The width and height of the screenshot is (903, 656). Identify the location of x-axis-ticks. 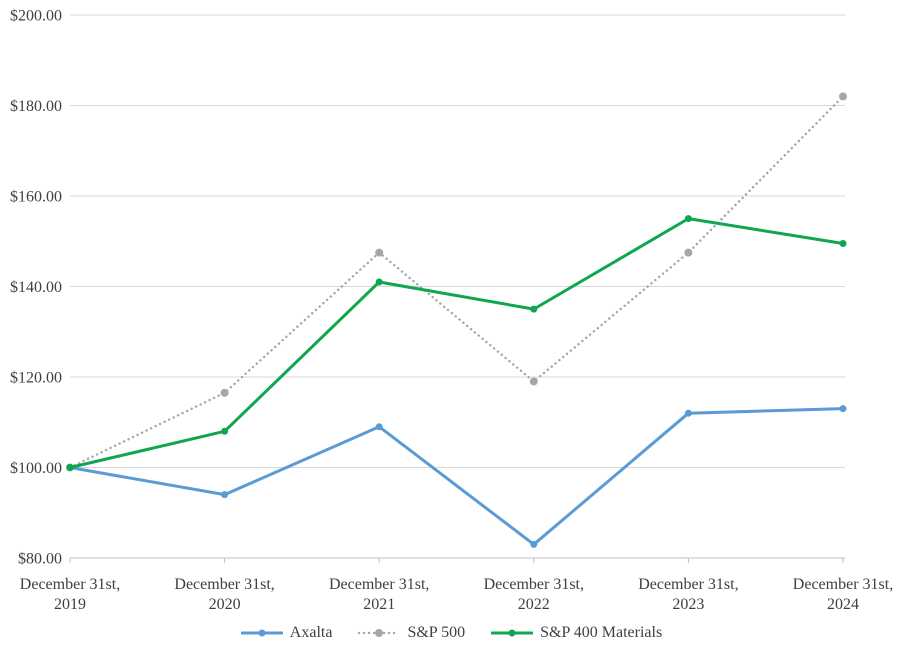
(456, 560).